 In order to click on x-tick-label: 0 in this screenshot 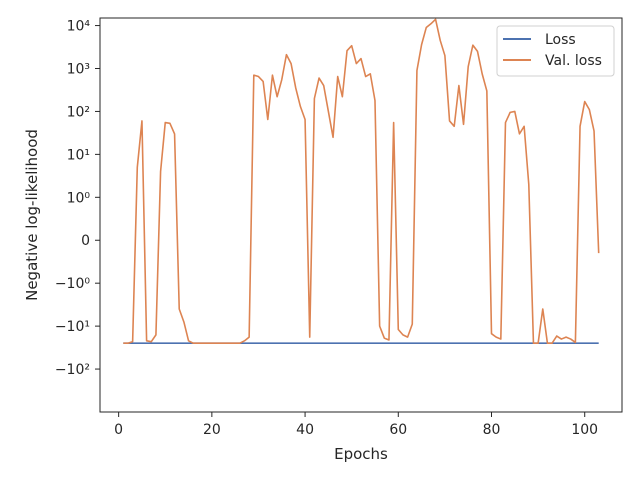, I will do `click(118, 430)`.